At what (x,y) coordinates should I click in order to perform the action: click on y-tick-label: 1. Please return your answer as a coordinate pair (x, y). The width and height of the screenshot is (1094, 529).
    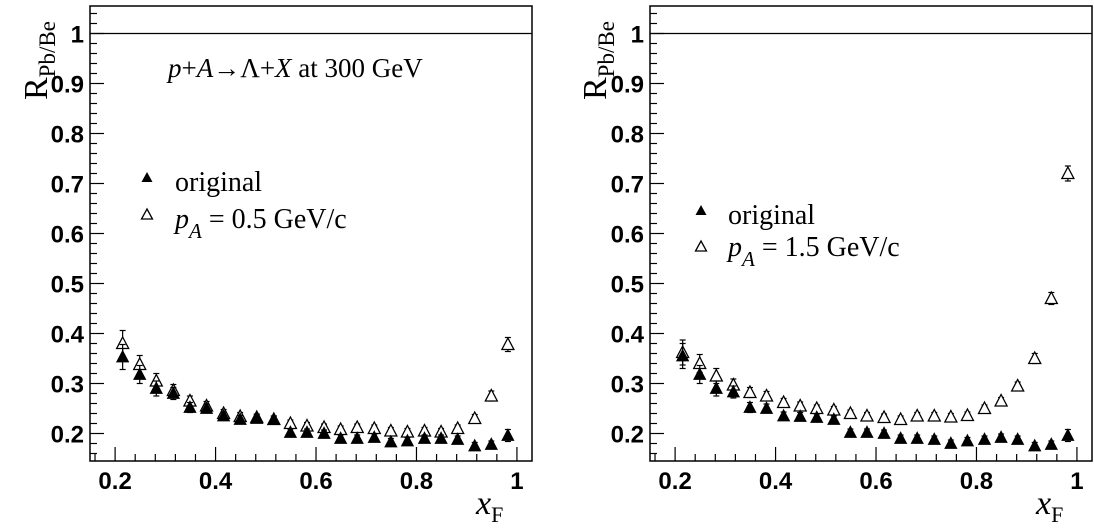
    Looking at the image, I should click on (77, 35).